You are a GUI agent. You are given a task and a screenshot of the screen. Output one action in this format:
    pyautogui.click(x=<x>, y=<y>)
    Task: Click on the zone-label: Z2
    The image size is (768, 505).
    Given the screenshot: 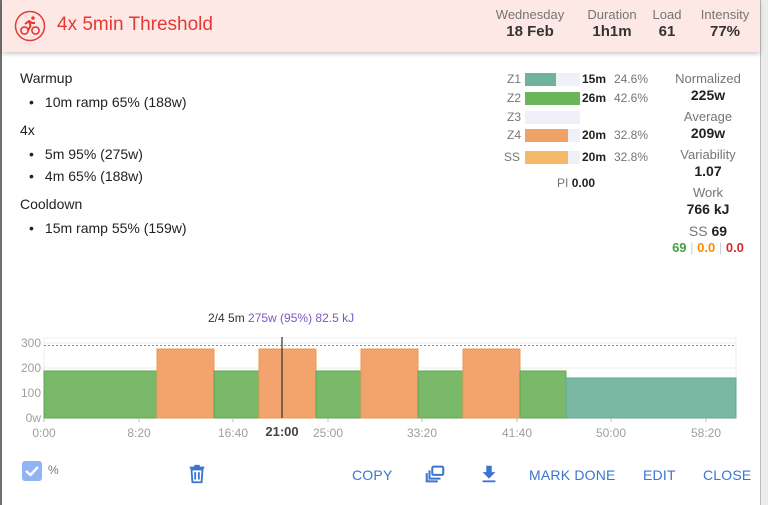 What is the action you would take?
    pyautogui.click(x=514, y=98)
    